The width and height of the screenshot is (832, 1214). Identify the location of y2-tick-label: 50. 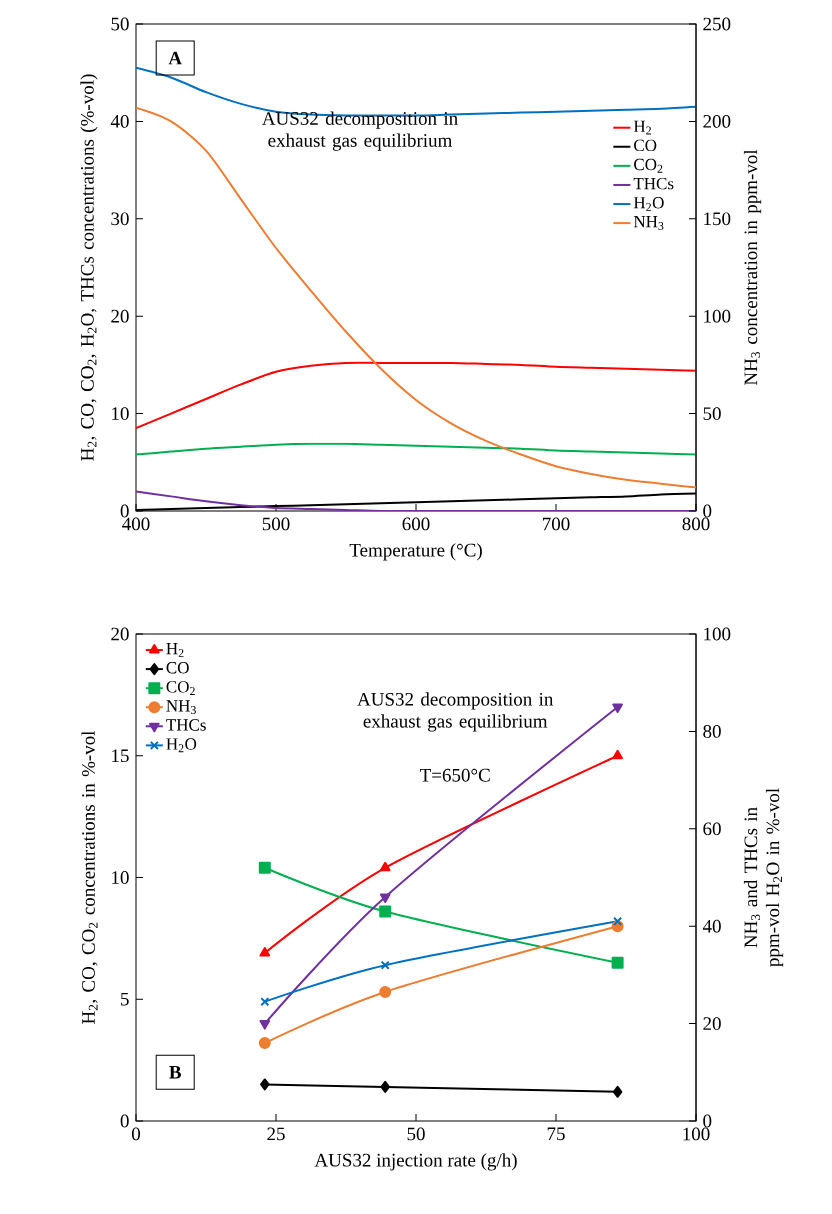
(712, 413).